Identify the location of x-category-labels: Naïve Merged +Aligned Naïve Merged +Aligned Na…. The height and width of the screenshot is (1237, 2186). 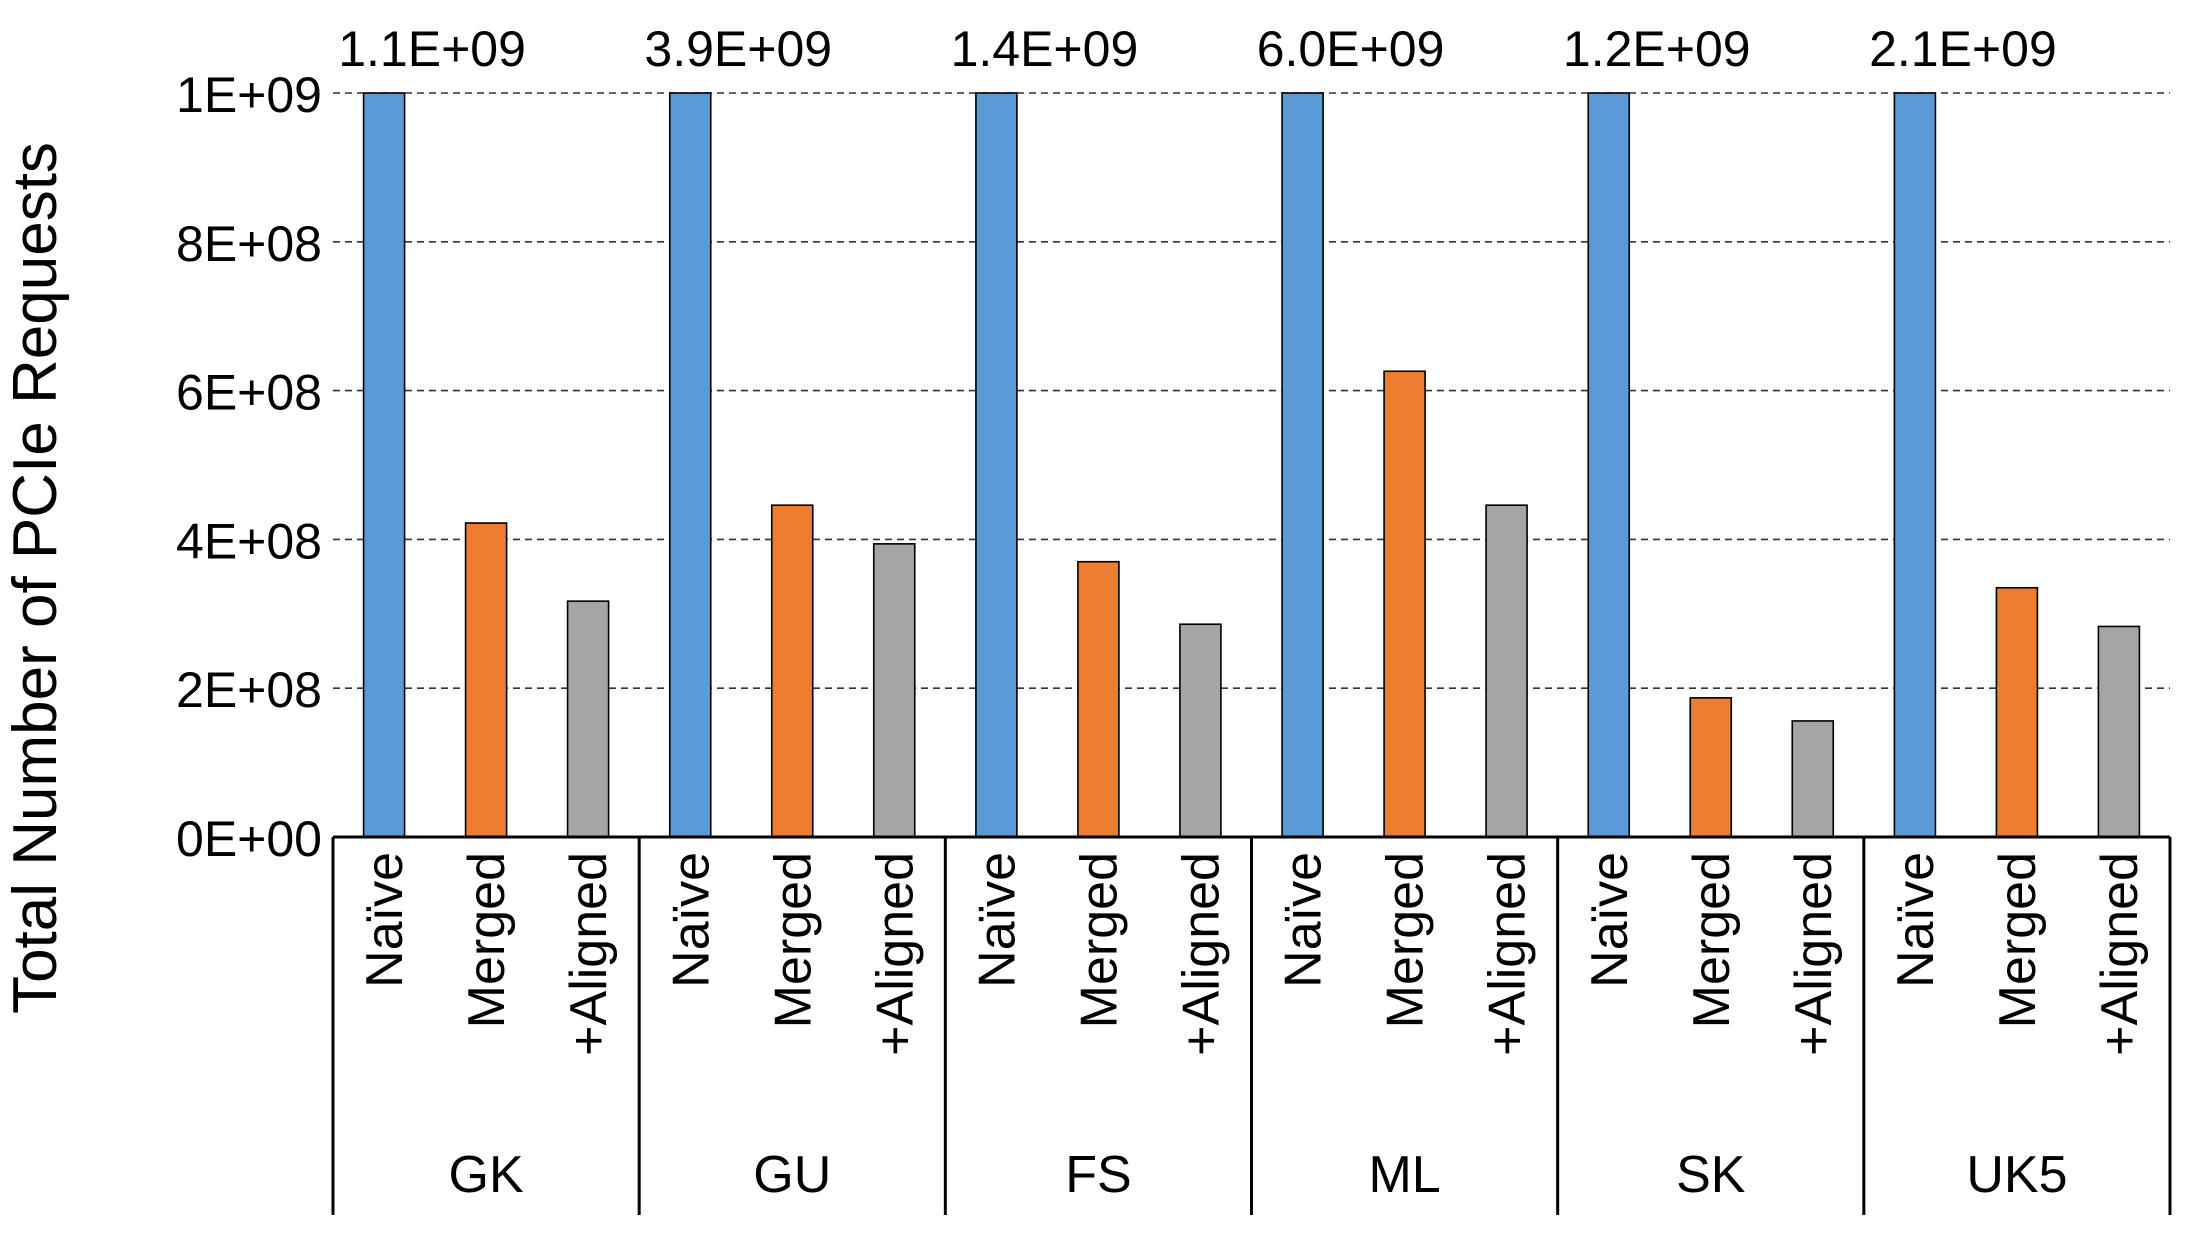
(1252, 954).